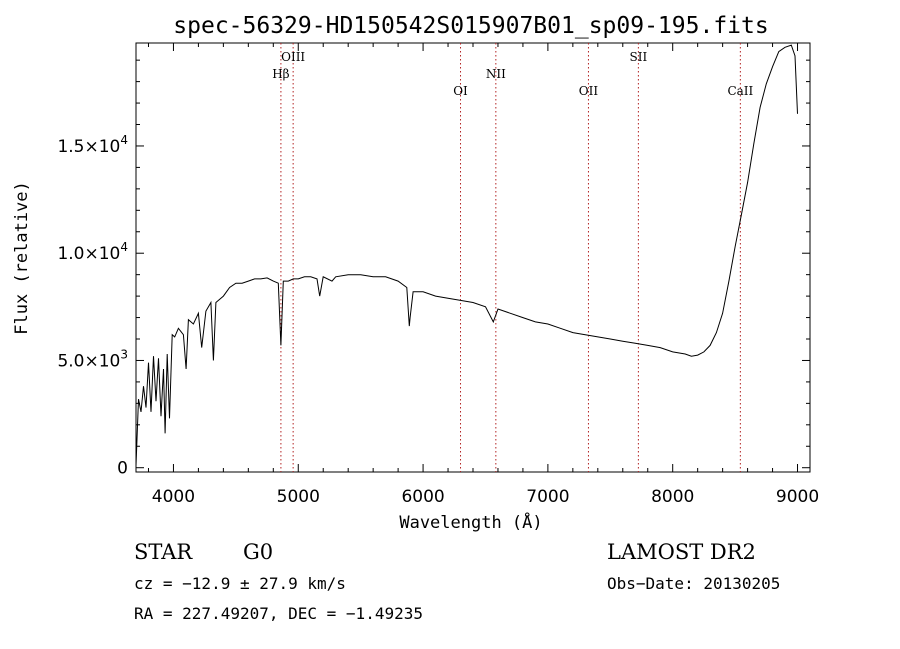 Image resolution: width=900 pixels, height=649 pixels. Describe the element at coordinates (163, 552) in the screenshot. I see `object-class: STAR` at that location.